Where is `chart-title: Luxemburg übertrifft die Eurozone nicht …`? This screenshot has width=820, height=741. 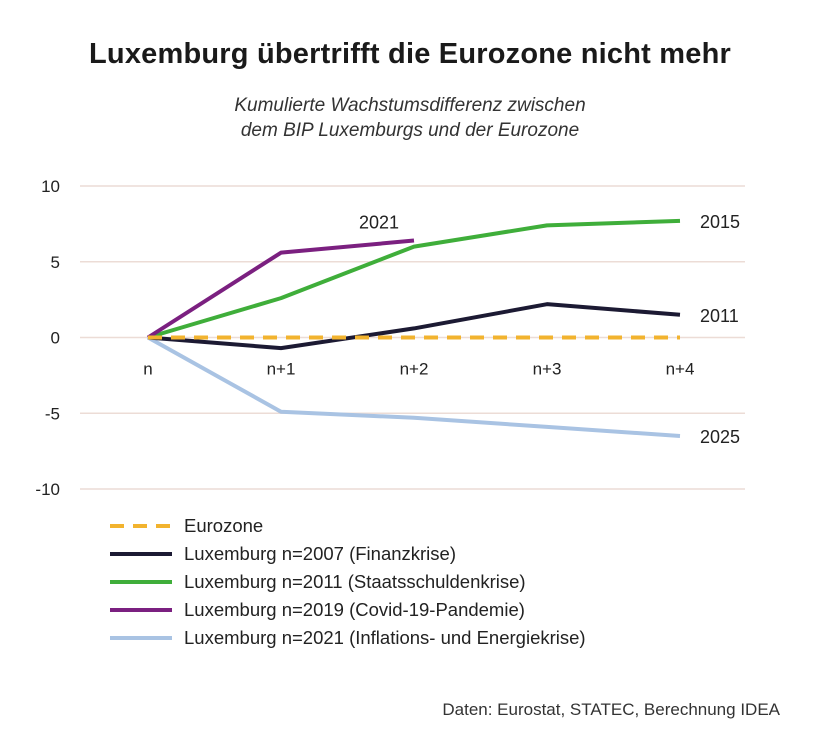
chart-title: Luxemburg übertrifft die Eurozone nicht … is located at coordinates (410, 54).